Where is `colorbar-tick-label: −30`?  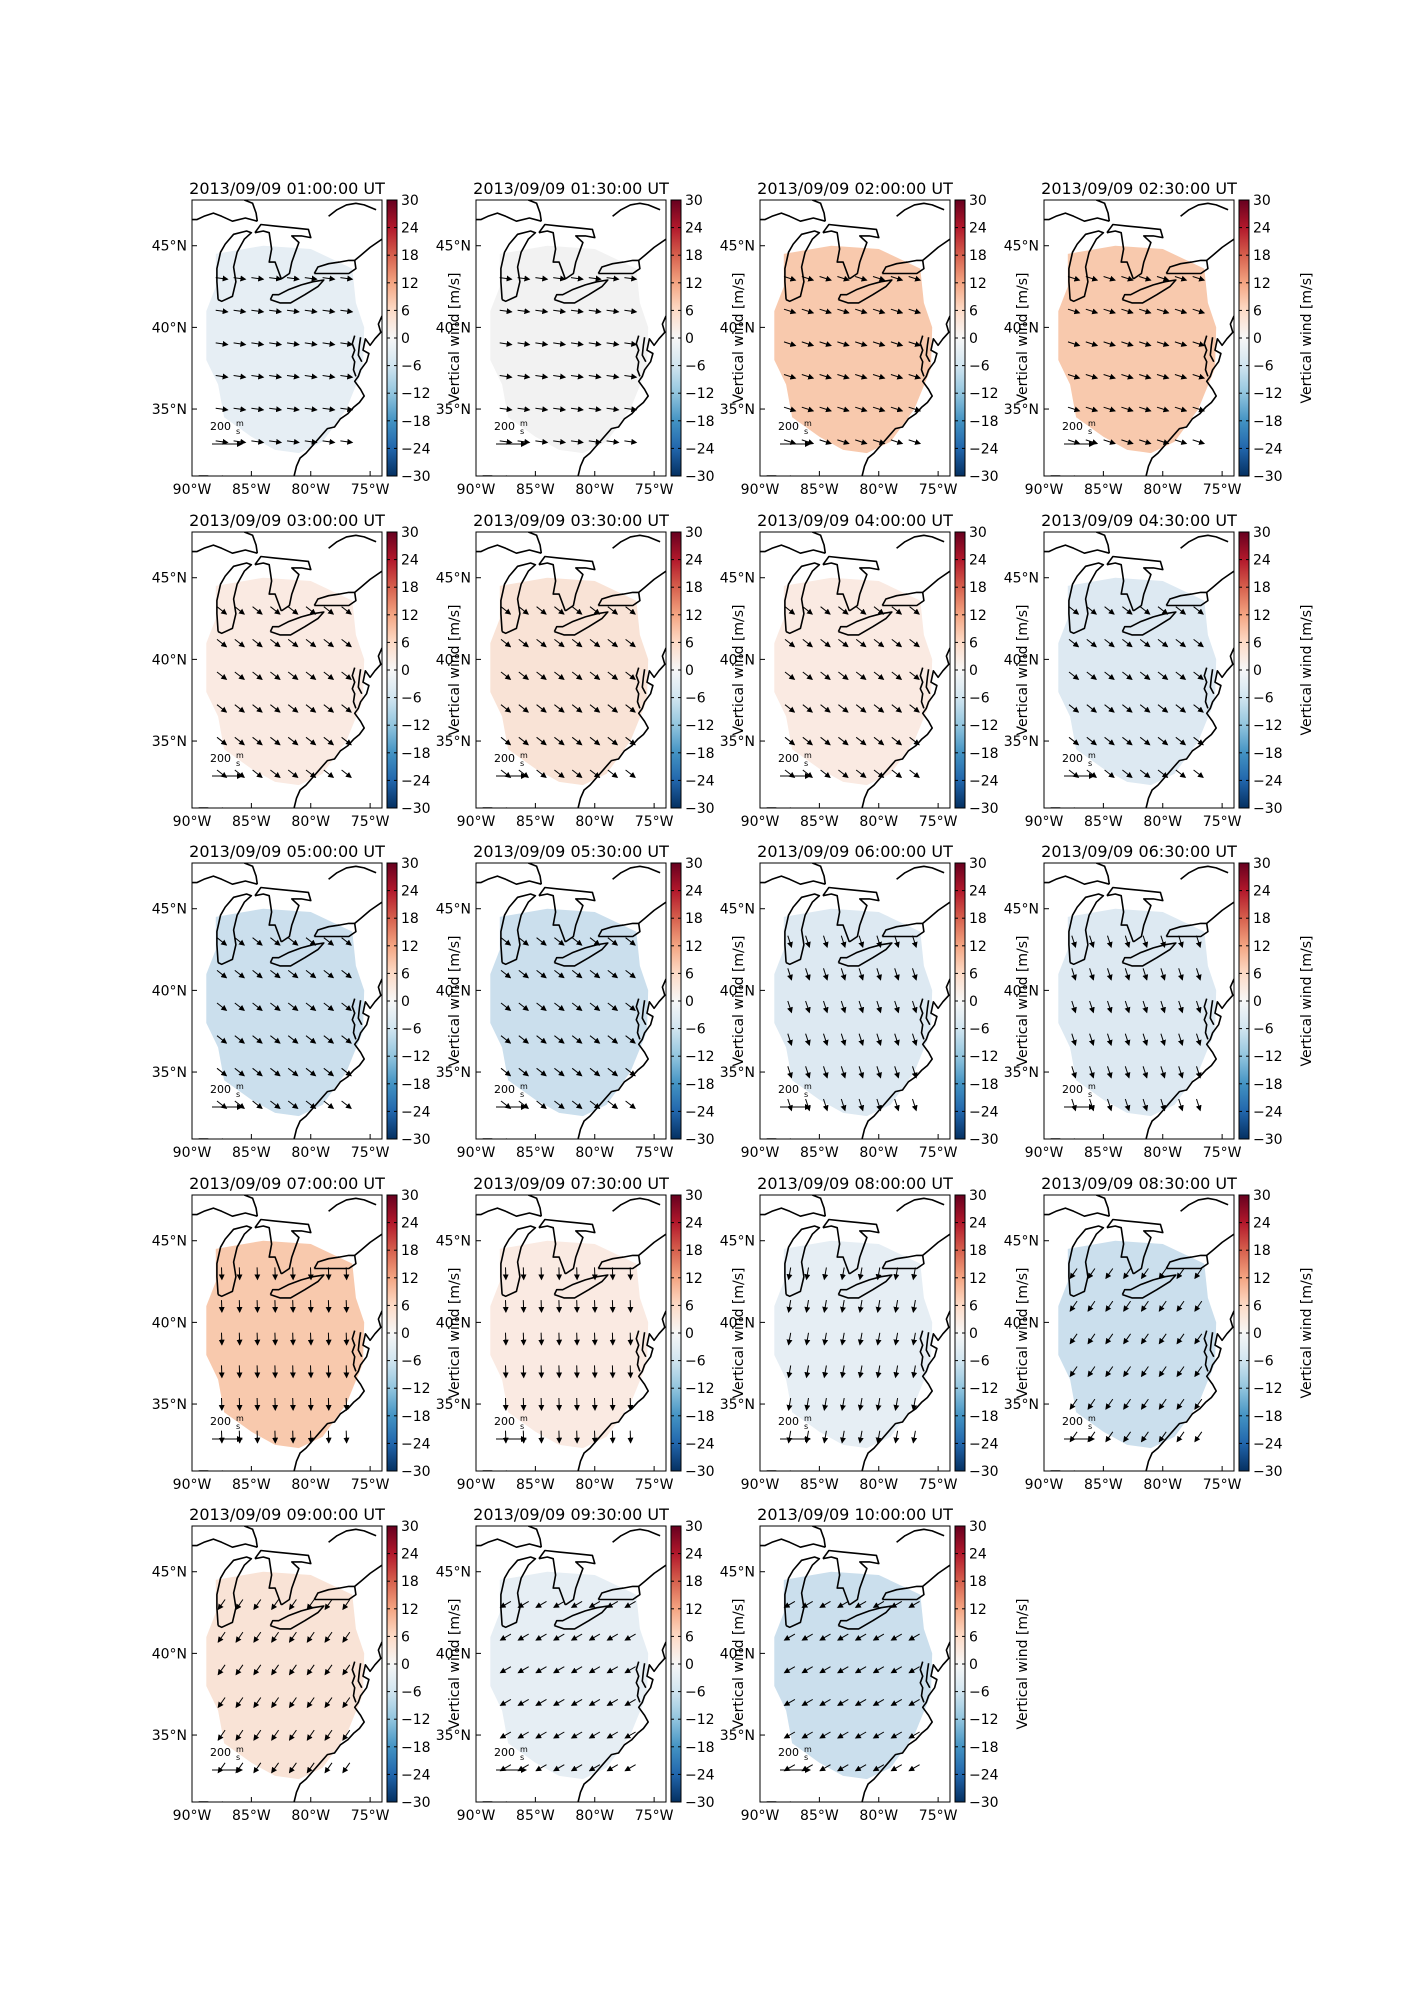
colorbar-tick-label: −30 is located at coordinates (416, 809).